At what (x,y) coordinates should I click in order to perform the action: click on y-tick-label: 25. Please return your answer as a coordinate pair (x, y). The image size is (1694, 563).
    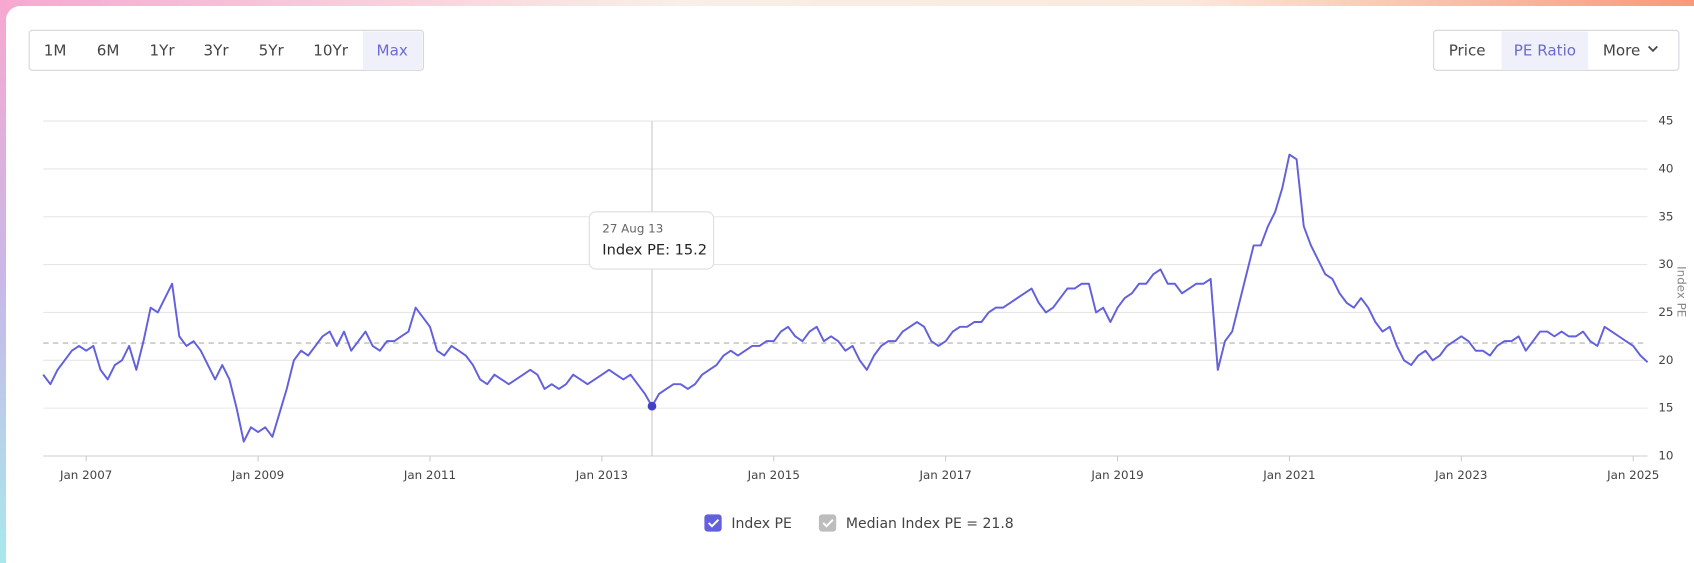
    Looking at the image, I should click on (1665, 312).